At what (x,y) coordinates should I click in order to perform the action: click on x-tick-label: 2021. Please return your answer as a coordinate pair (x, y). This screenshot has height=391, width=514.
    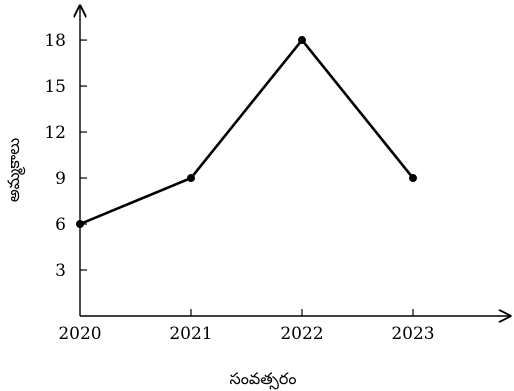
    Looking at the image, I should click on (190, 334).